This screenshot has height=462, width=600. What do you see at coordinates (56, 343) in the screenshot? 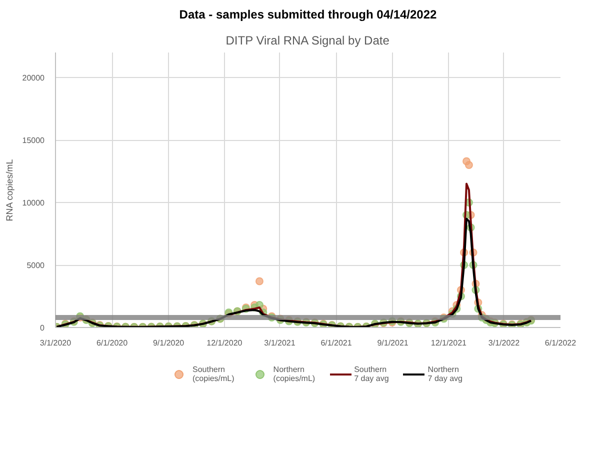
I see `x-tick-label: 3/1/2020` at bounding box center [56, 343].